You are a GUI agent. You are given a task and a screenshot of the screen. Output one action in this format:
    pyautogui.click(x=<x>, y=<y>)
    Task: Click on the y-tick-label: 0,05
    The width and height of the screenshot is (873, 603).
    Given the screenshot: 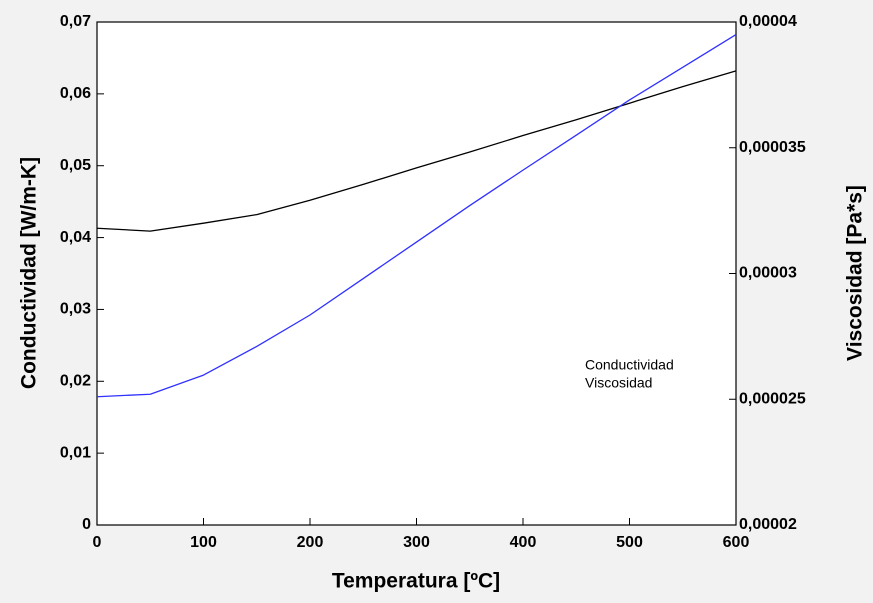 What is the action you would take?
    pyautogui.click(x=75, y=165)
    